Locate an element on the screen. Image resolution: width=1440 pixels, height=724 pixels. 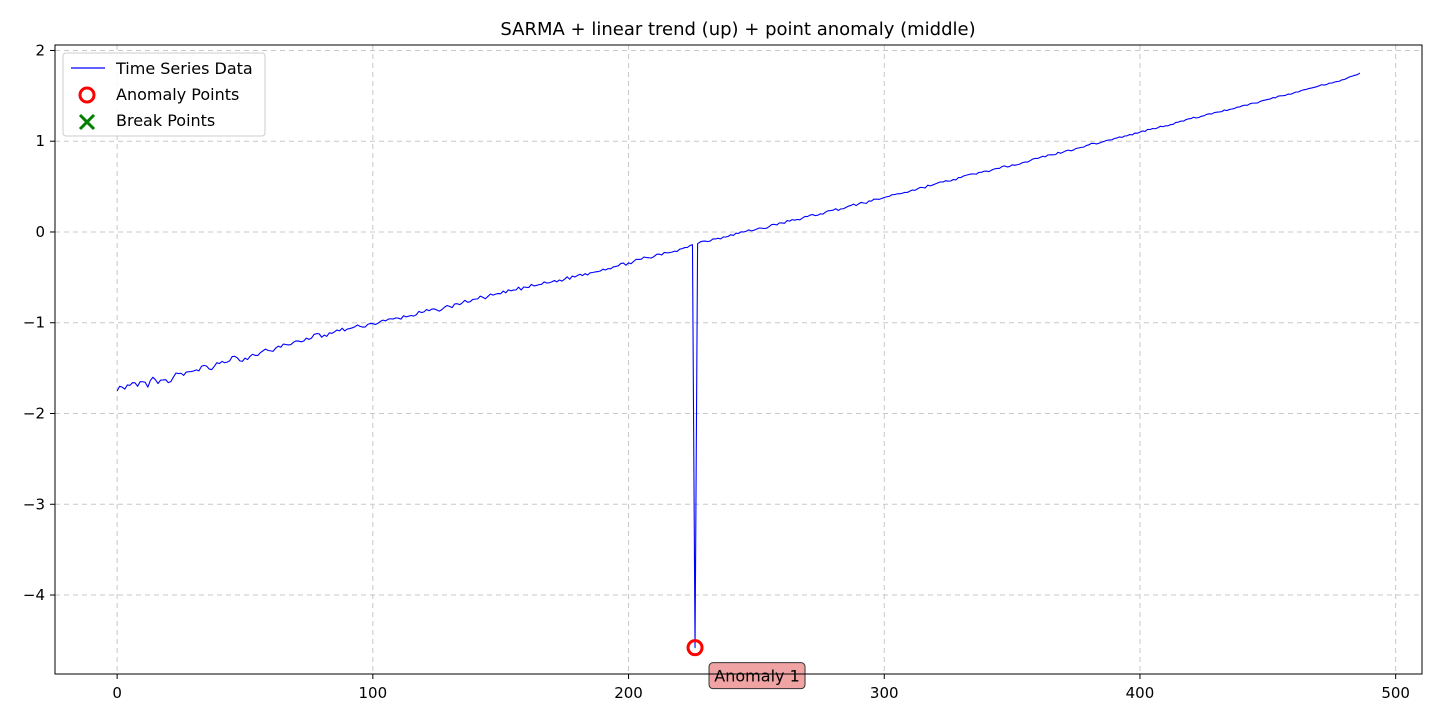
anomaly-point is located at coordinates (695, 648).